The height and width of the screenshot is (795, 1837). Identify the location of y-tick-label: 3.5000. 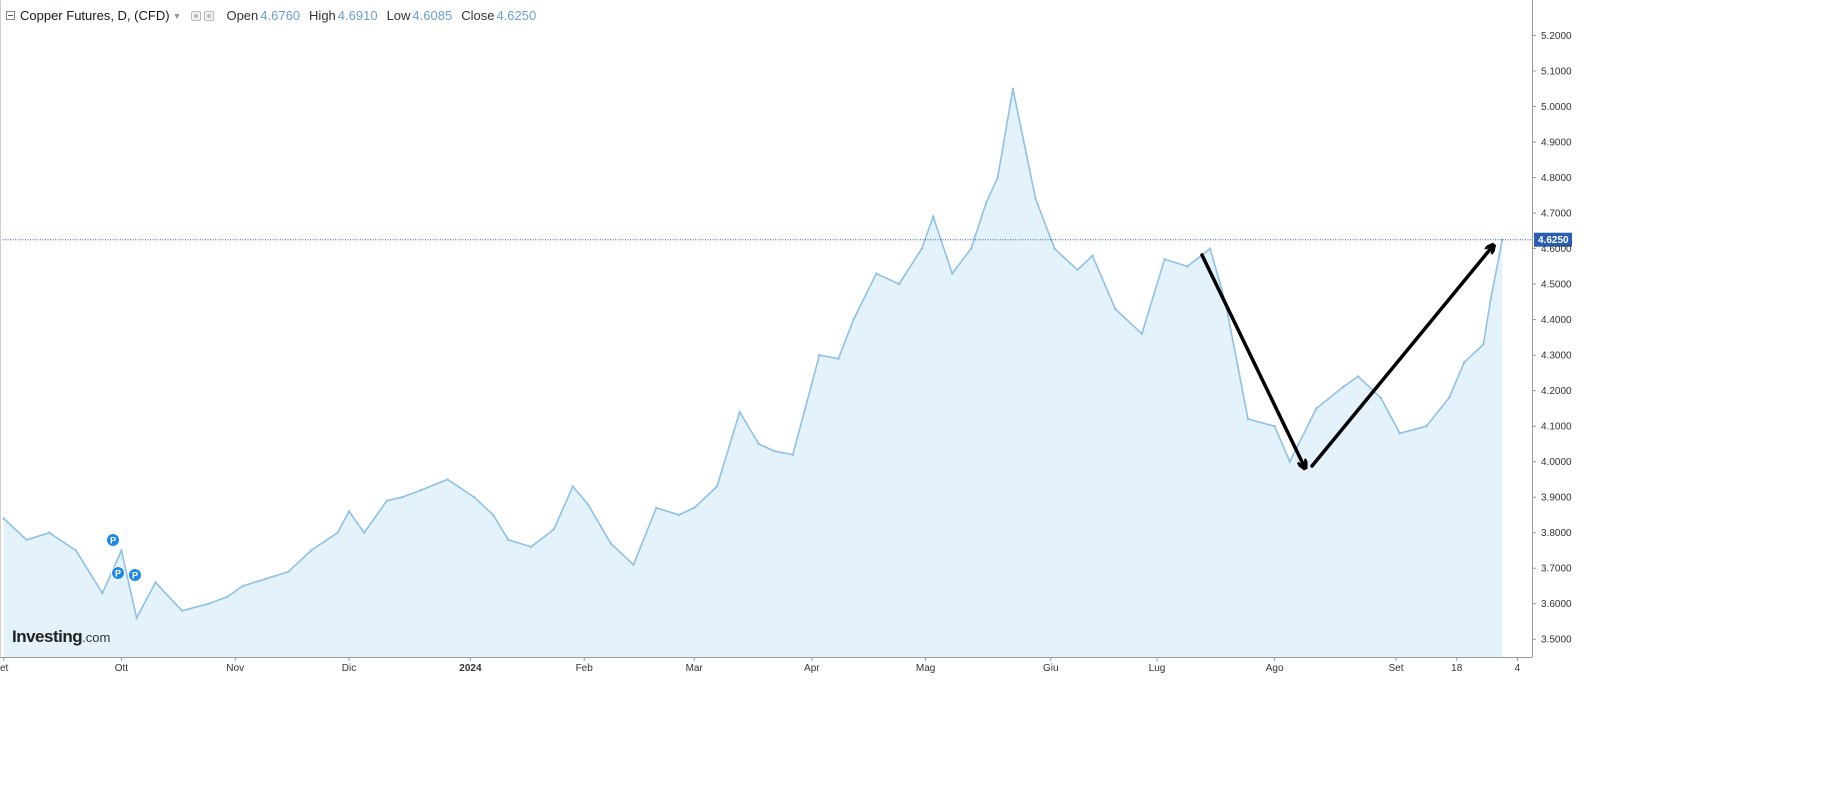
(1556, 640).